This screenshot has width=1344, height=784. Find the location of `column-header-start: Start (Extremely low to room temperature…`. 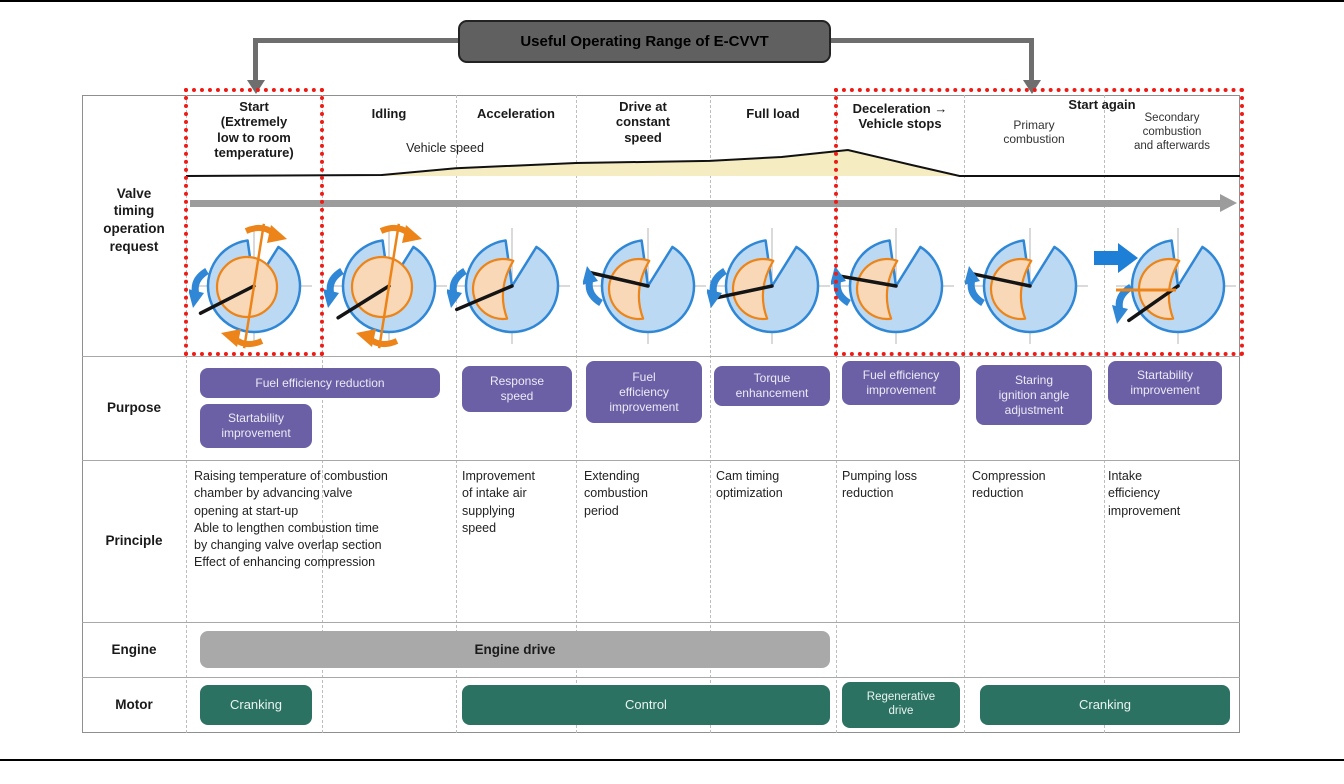

column-header-start: Start (Extremely low to room temperature… is located at coordinates (254, 129).